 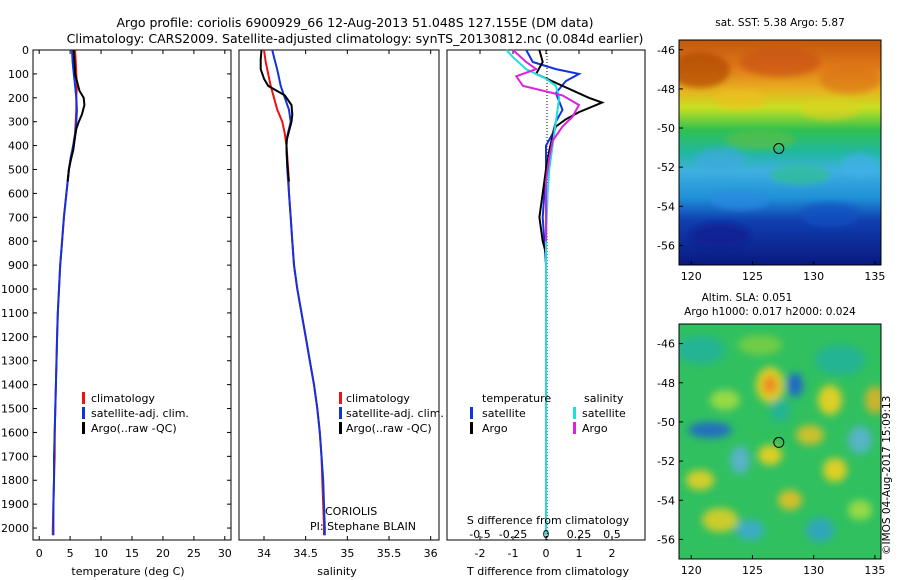 I want to click on legend-label-sal-argo: Argo, so click(x=595, y=428).